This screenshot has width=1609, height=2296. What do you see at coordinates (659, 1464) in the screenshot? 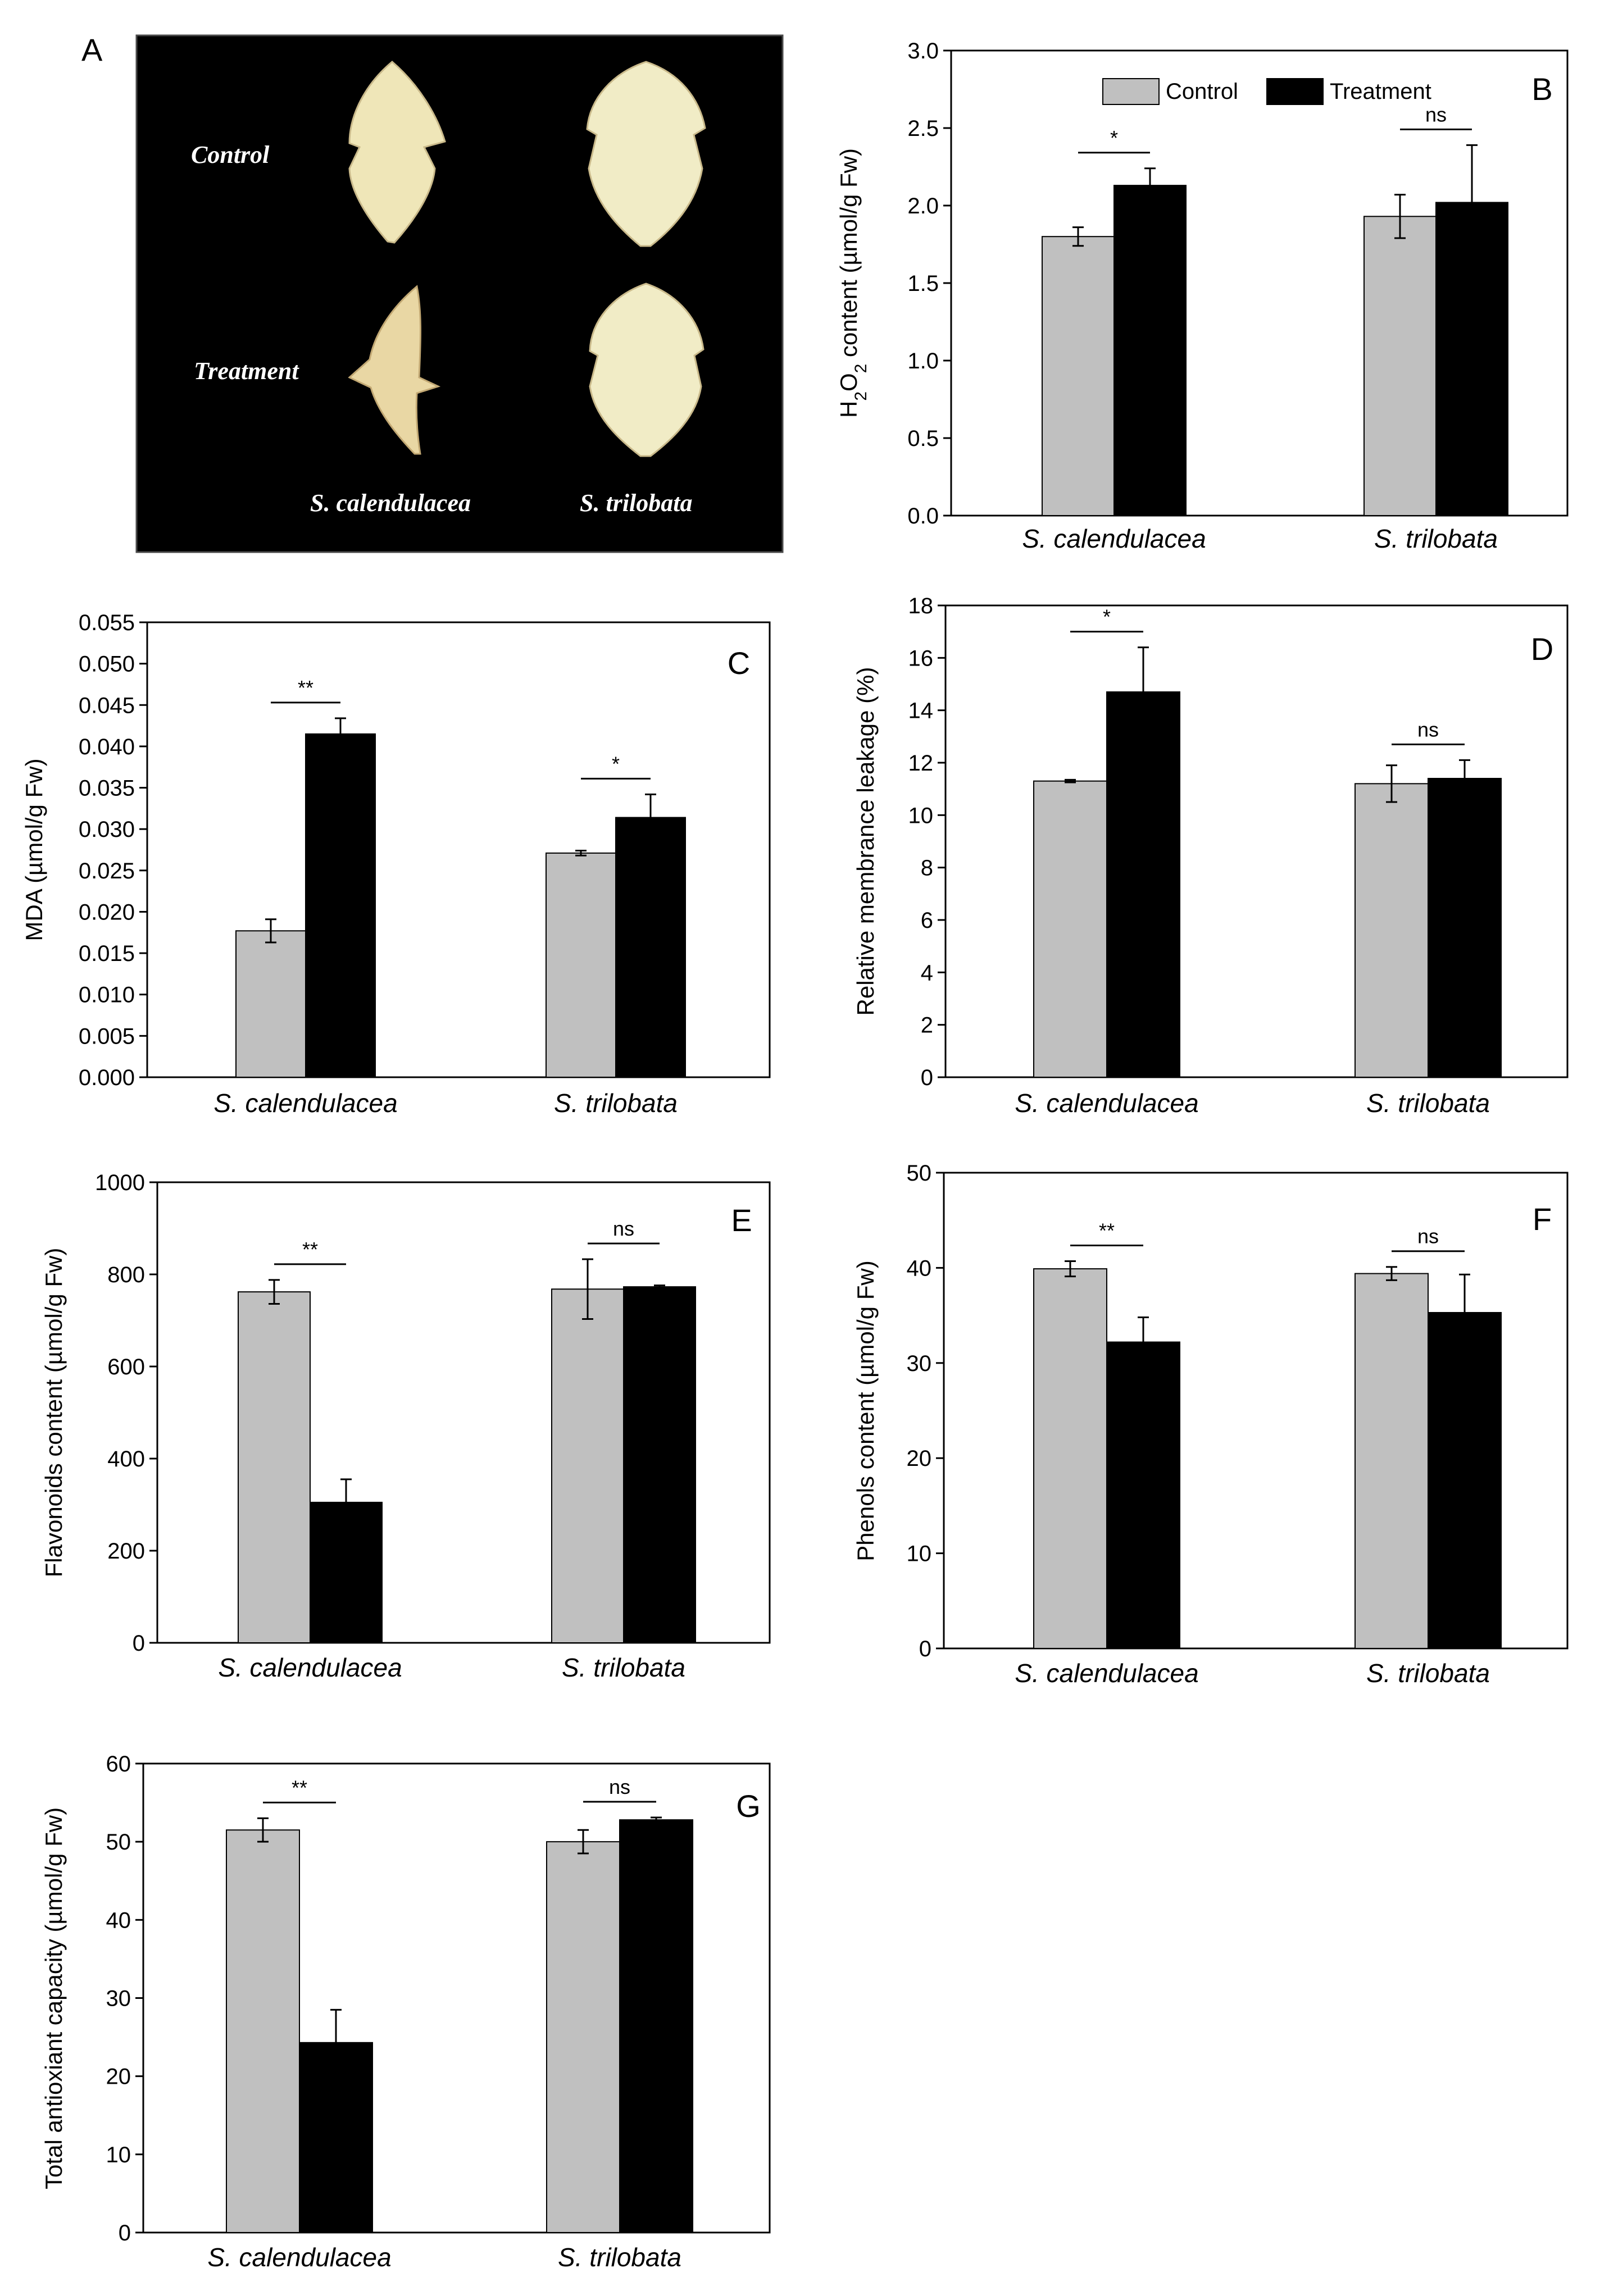
I see `bar-treatment-e` at bounding box center [659, 1464].